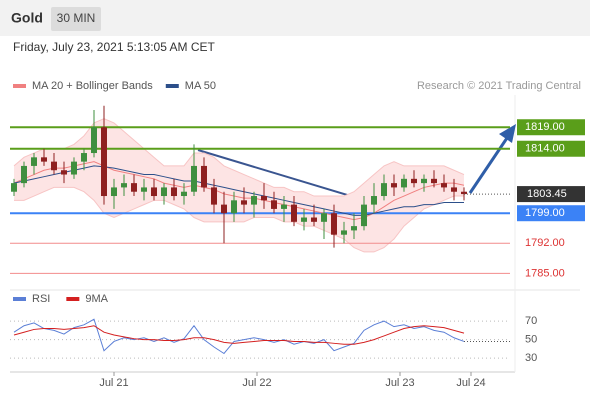  Describe the element at coordinates (488, 165) in the screenshot. I see `forecast-arrow` at that location.